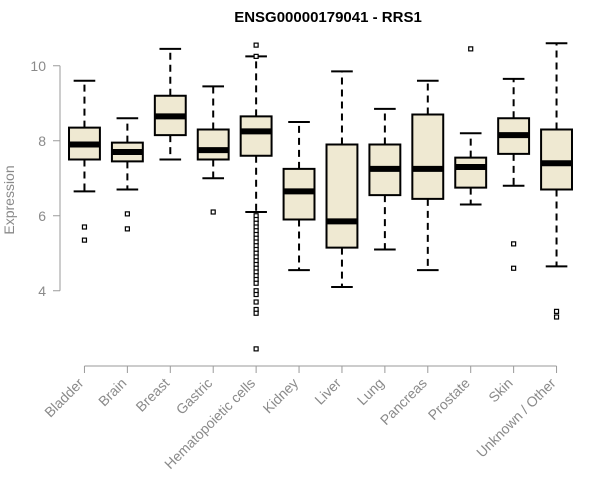 This screenshot has width=600, height=500. What do you see at coordinates (328, 17) in the screenshot?
I see `chart-title: ENSG00000179041 - RRS1` at bounding box center [328, 17].